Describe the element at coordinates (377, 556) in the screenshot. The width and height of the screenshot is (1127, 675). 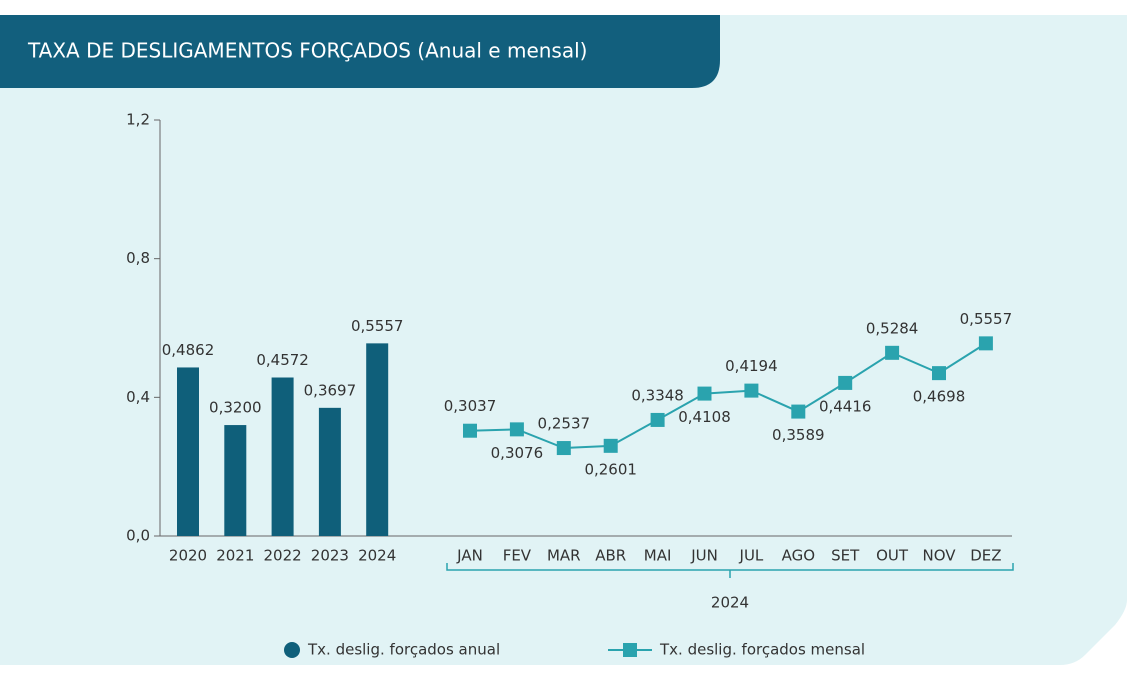
I see `x-tick-label: 2024` at that location.